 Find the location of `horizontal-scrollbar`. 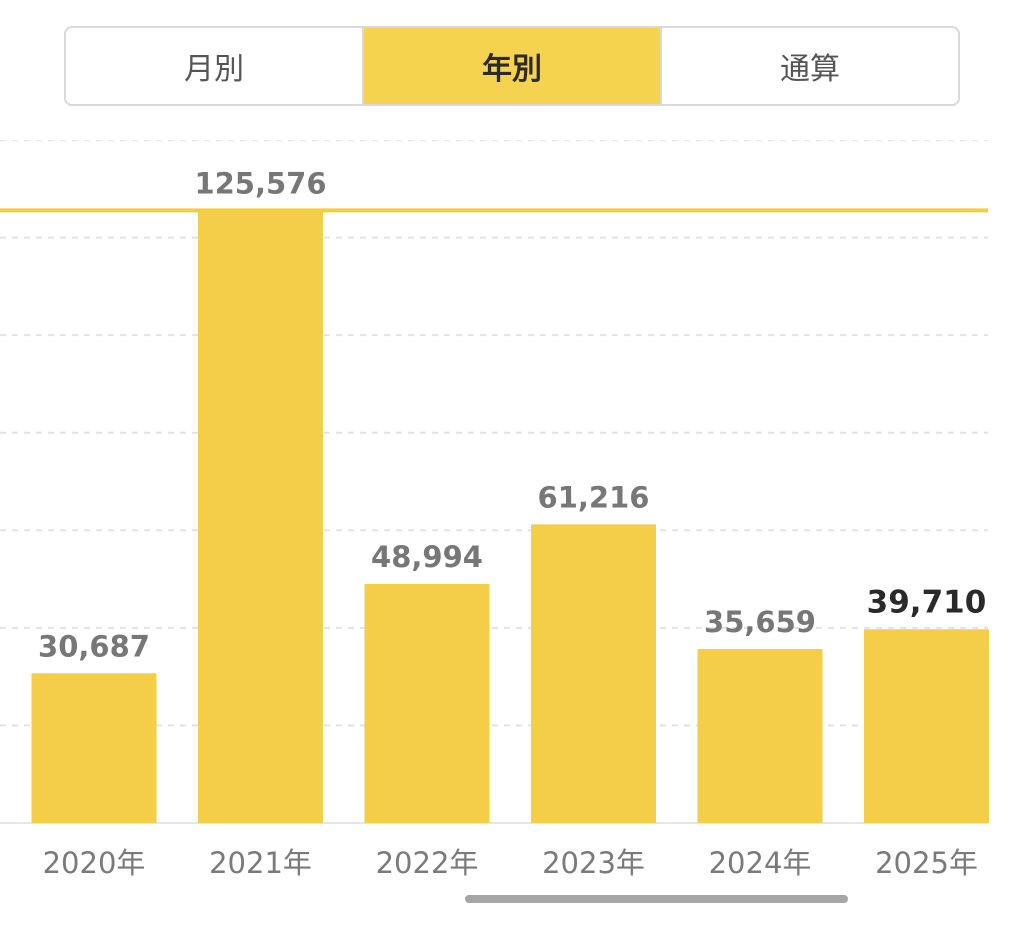

horizontal-scrollbar is located at coordinates (656, 899).